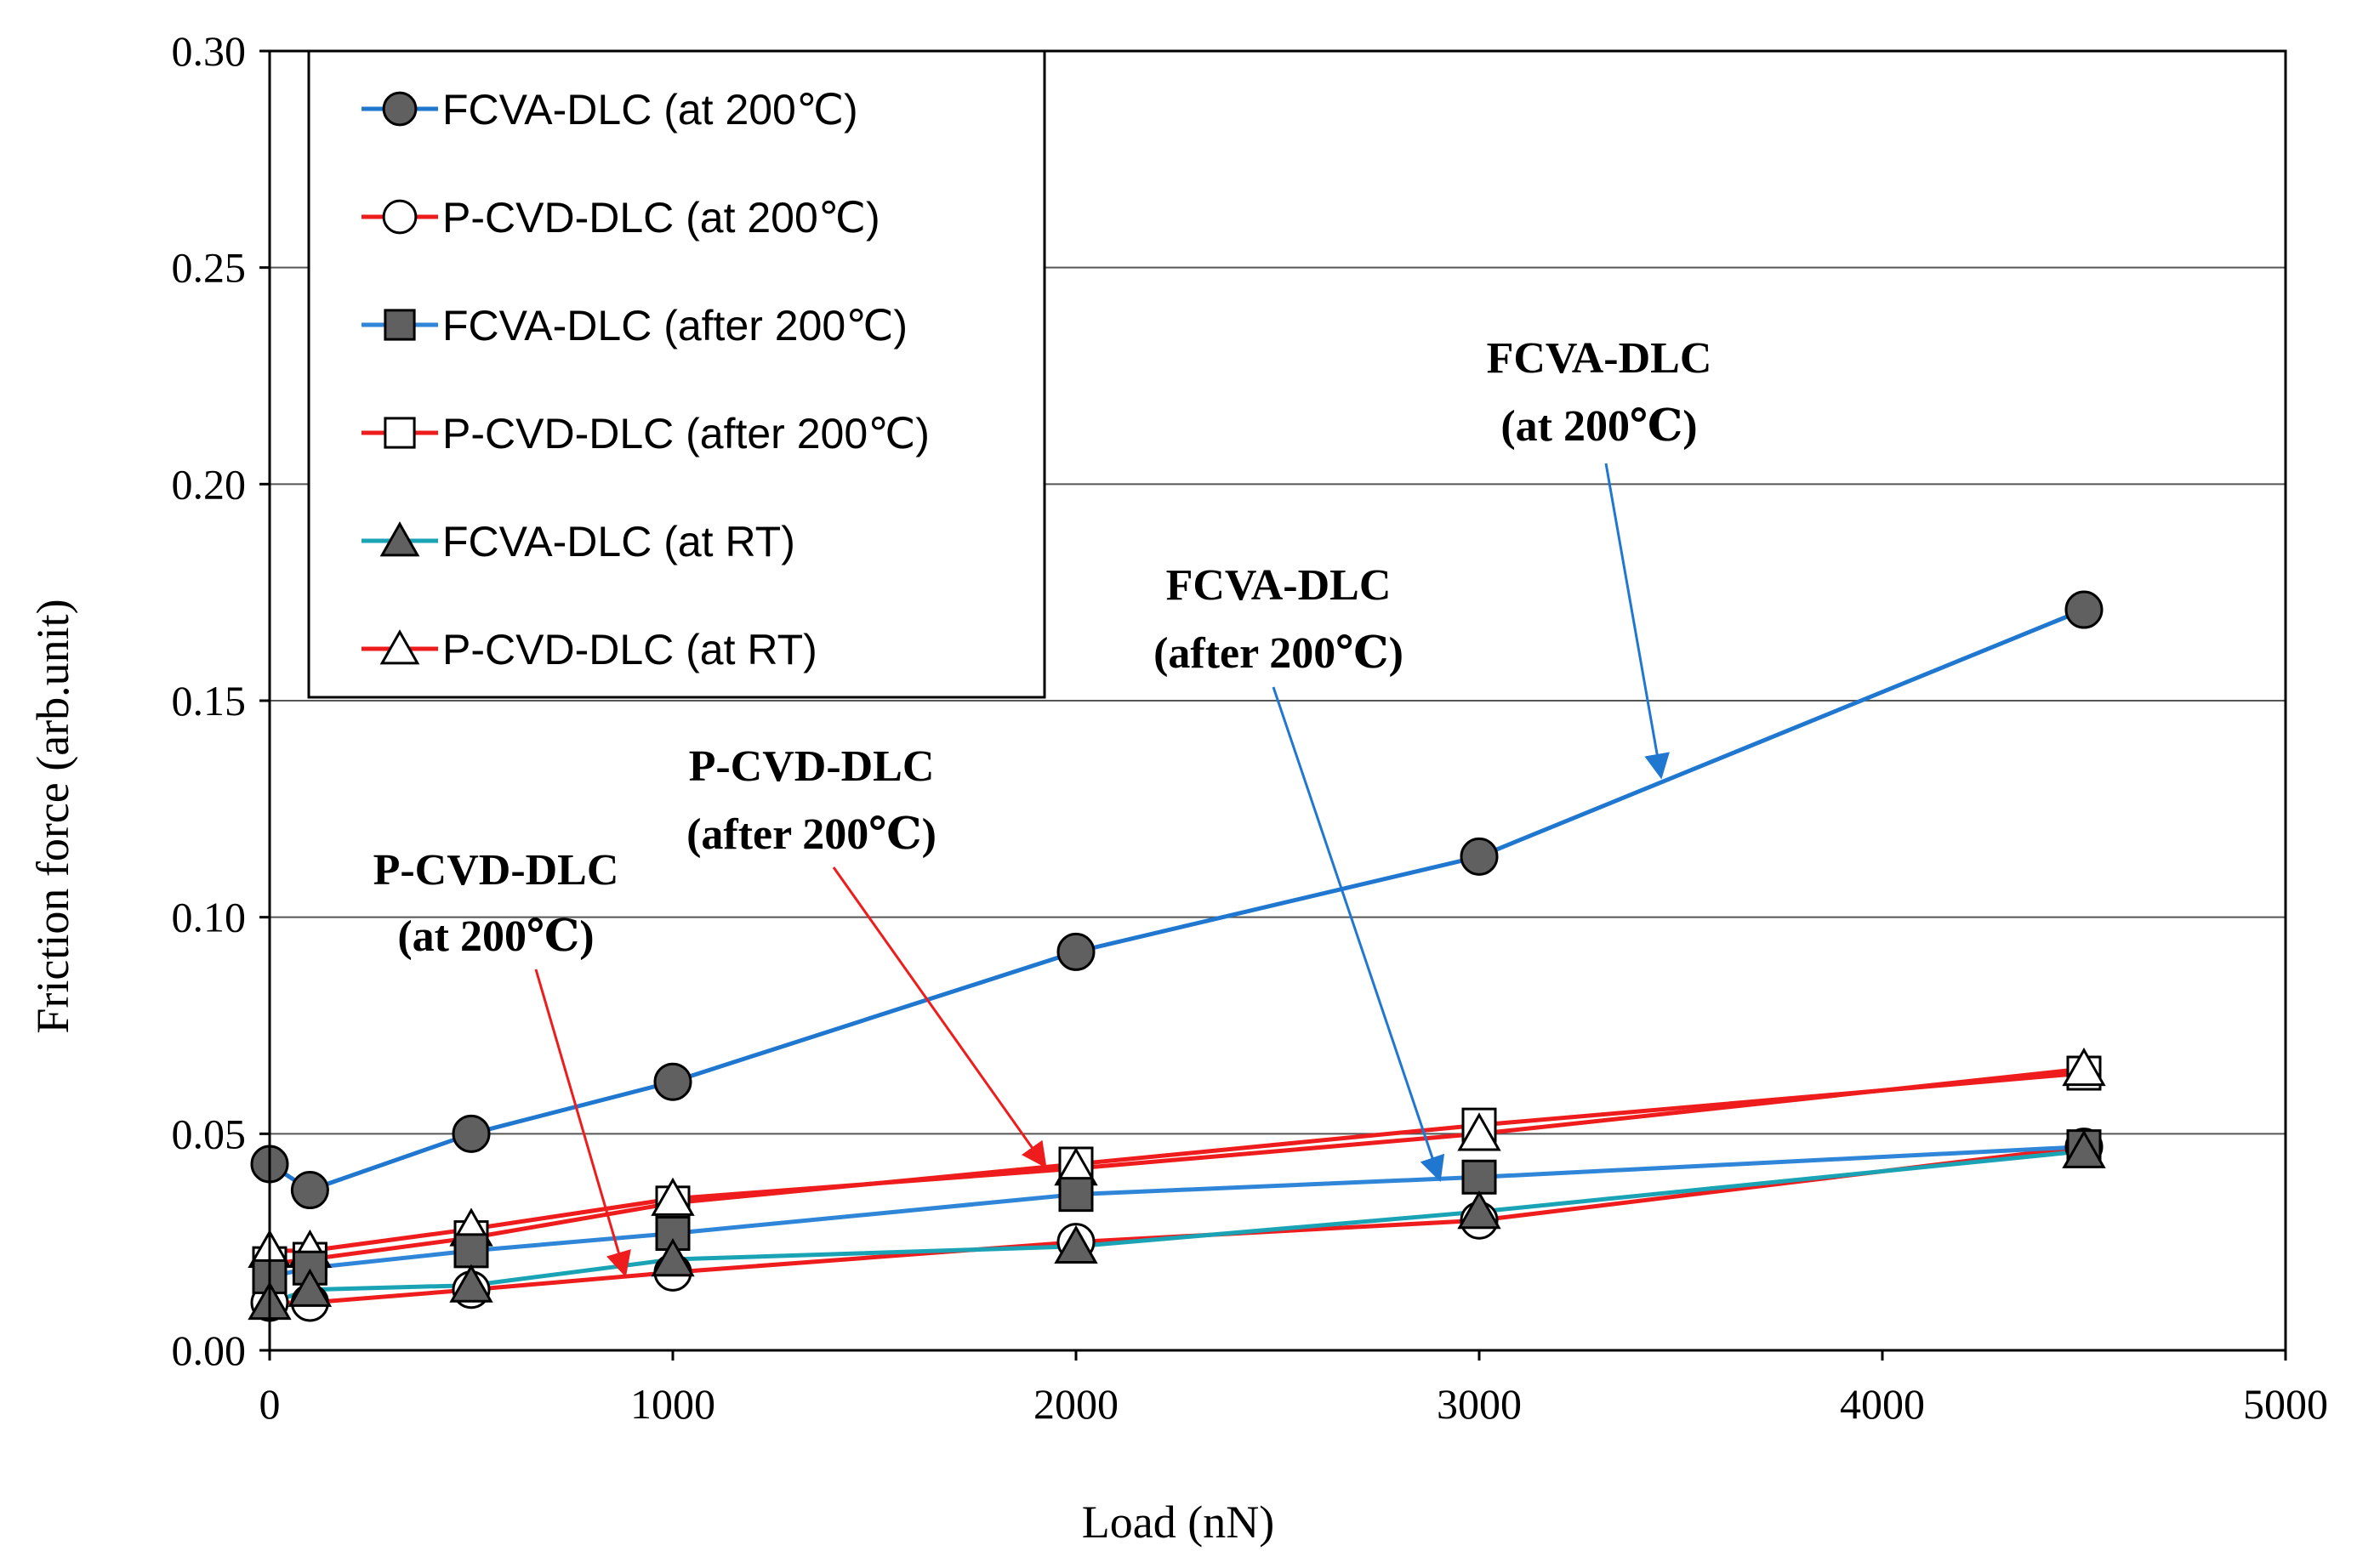 The height and width of the screenshot is (1568, 2357). I want to click on legend-entry: FCVA-DLC (at 200℃), so click(610, 110).